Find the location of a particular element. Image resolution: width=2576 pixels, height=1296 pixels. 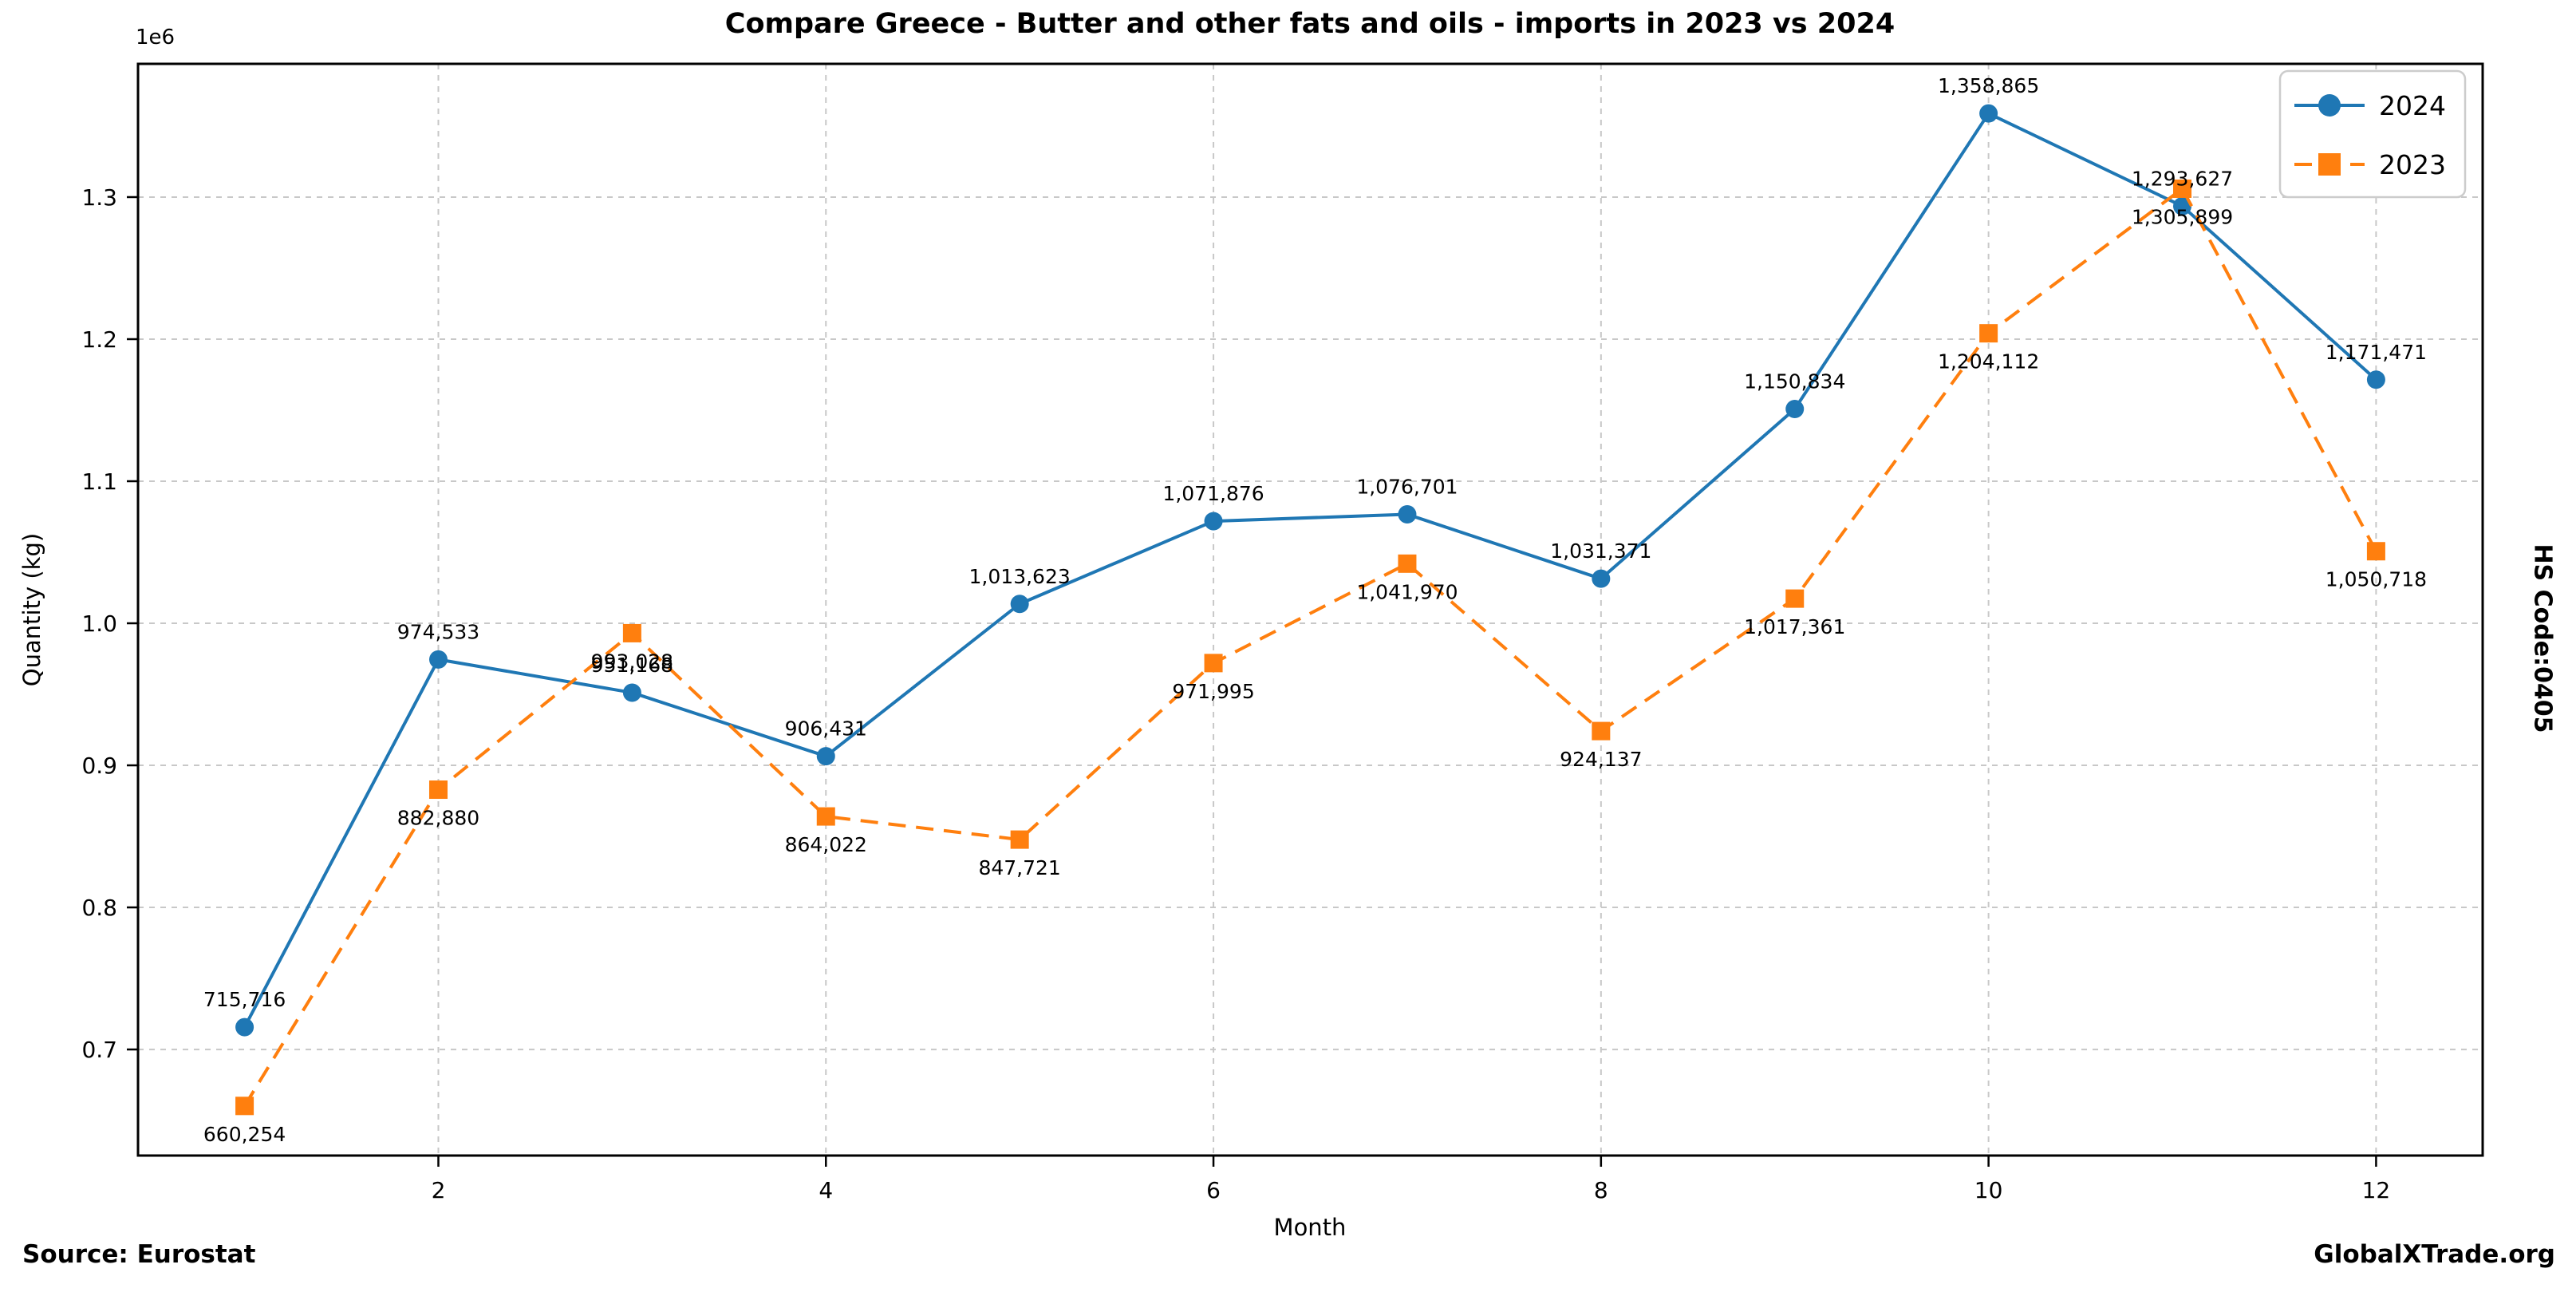

y-tick-label: 1.3 is located at coordinates (99, 198).